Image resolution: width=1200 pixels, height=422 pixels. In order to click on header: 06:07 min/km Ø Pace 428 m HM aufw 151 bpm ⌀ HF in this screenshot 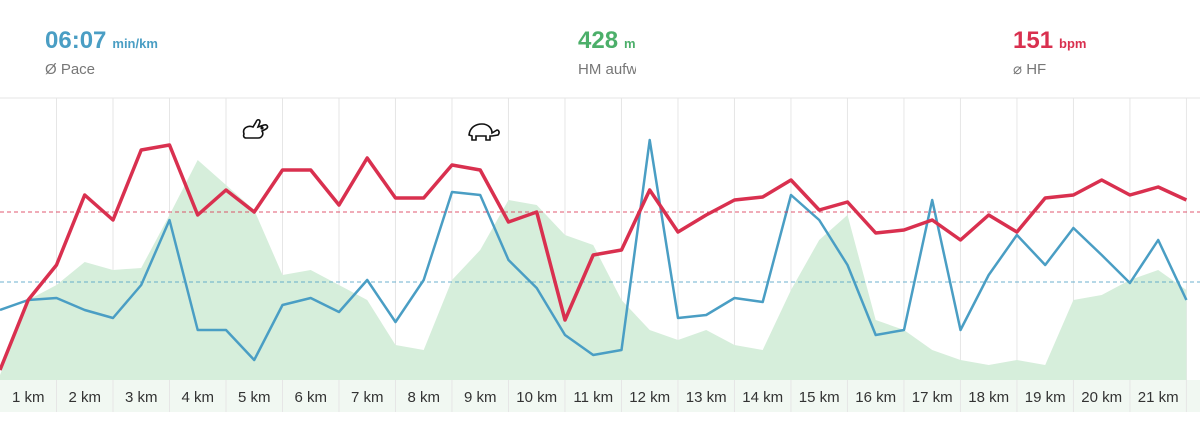, I will do `click(566, 52)`.